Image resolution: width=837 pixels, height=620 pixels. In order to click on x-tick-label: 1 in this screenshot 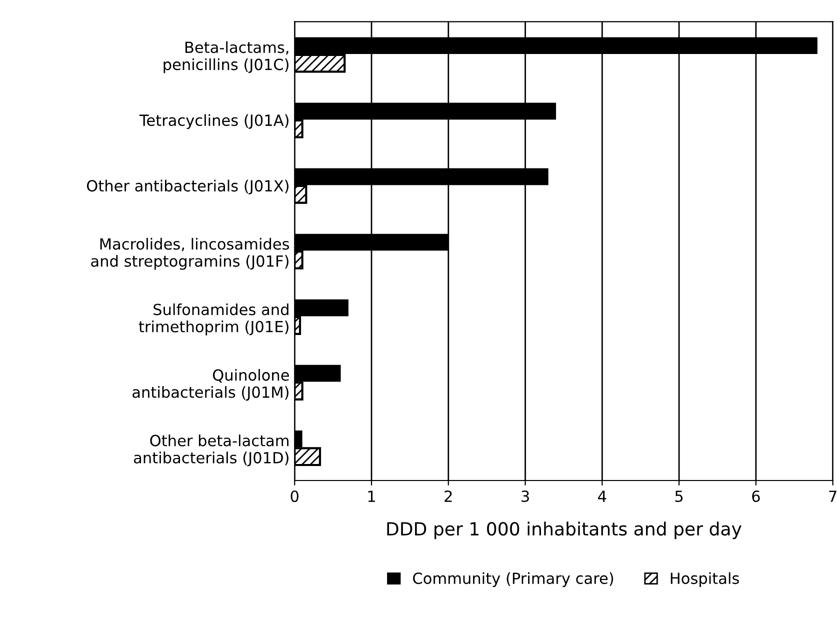, I will do `click(371, 496)`.